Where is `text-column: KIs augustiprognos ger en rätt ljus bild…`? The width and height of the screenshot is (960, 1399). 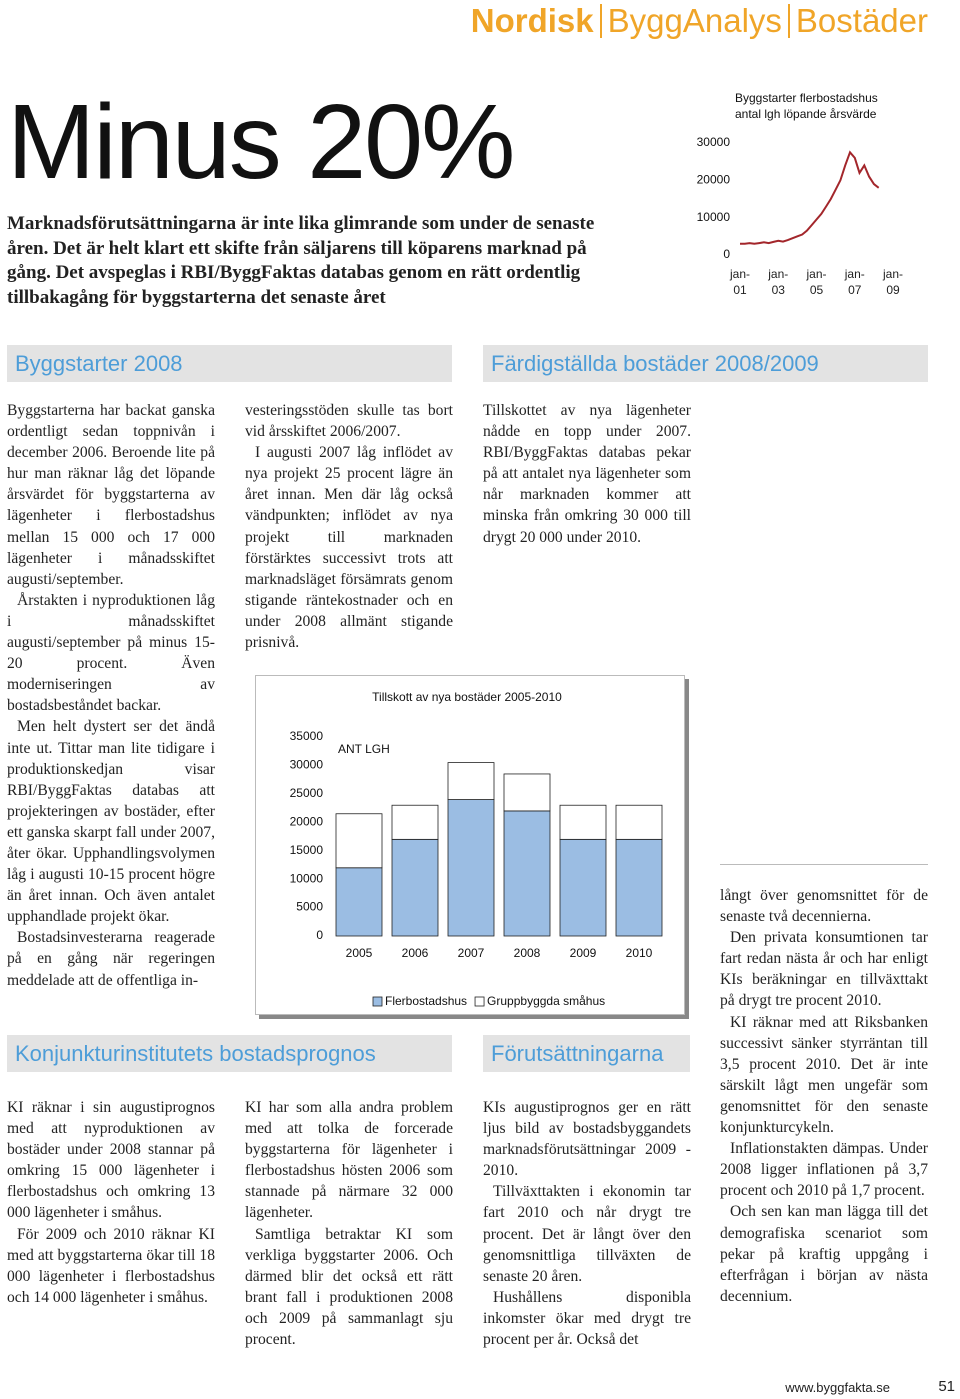 text-column: KIs augustiprognos ger en rätt ljus bild… is located at coordinates (587, 1223).